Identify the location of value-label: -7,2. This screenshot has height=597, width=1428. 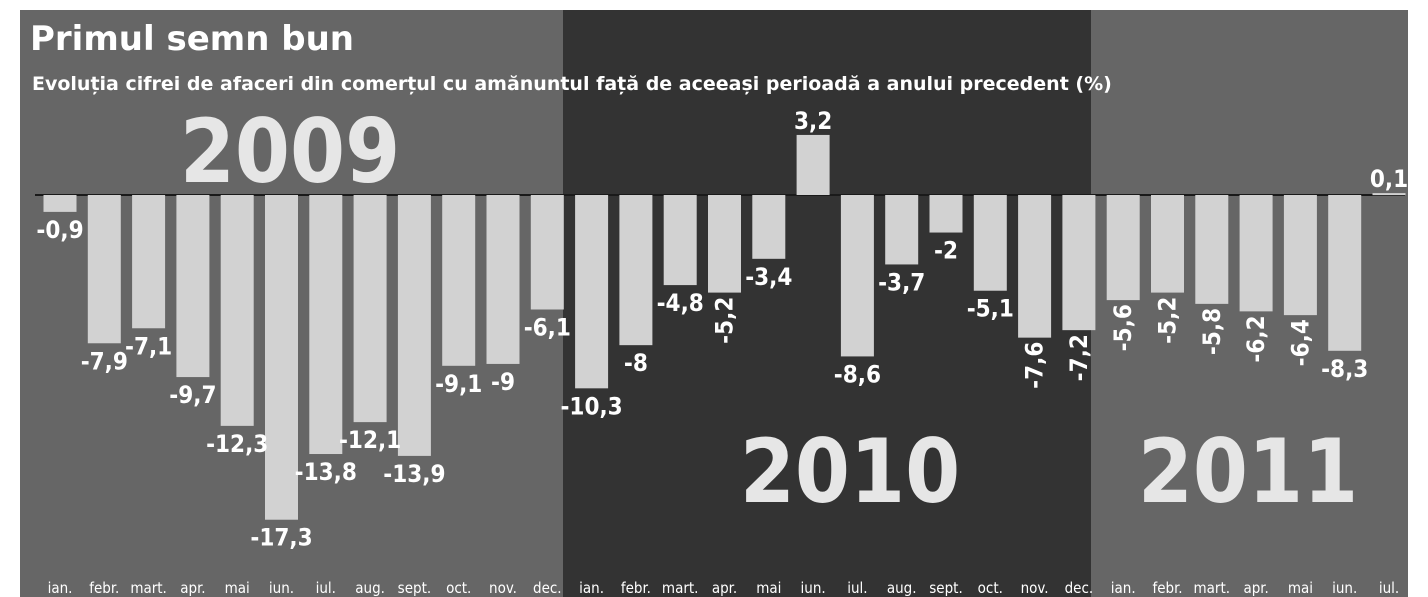
(1079, 357).